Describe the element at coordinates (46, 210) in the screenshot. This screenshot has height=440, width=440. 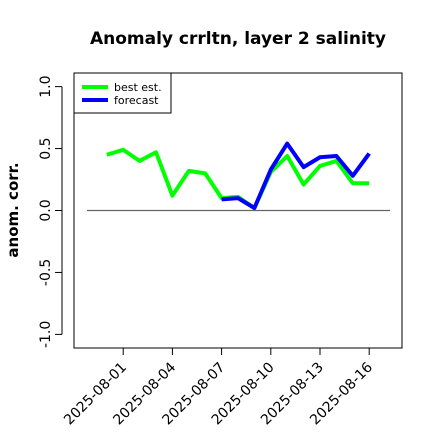
I see `y-tick-label: 0.0` at that location.